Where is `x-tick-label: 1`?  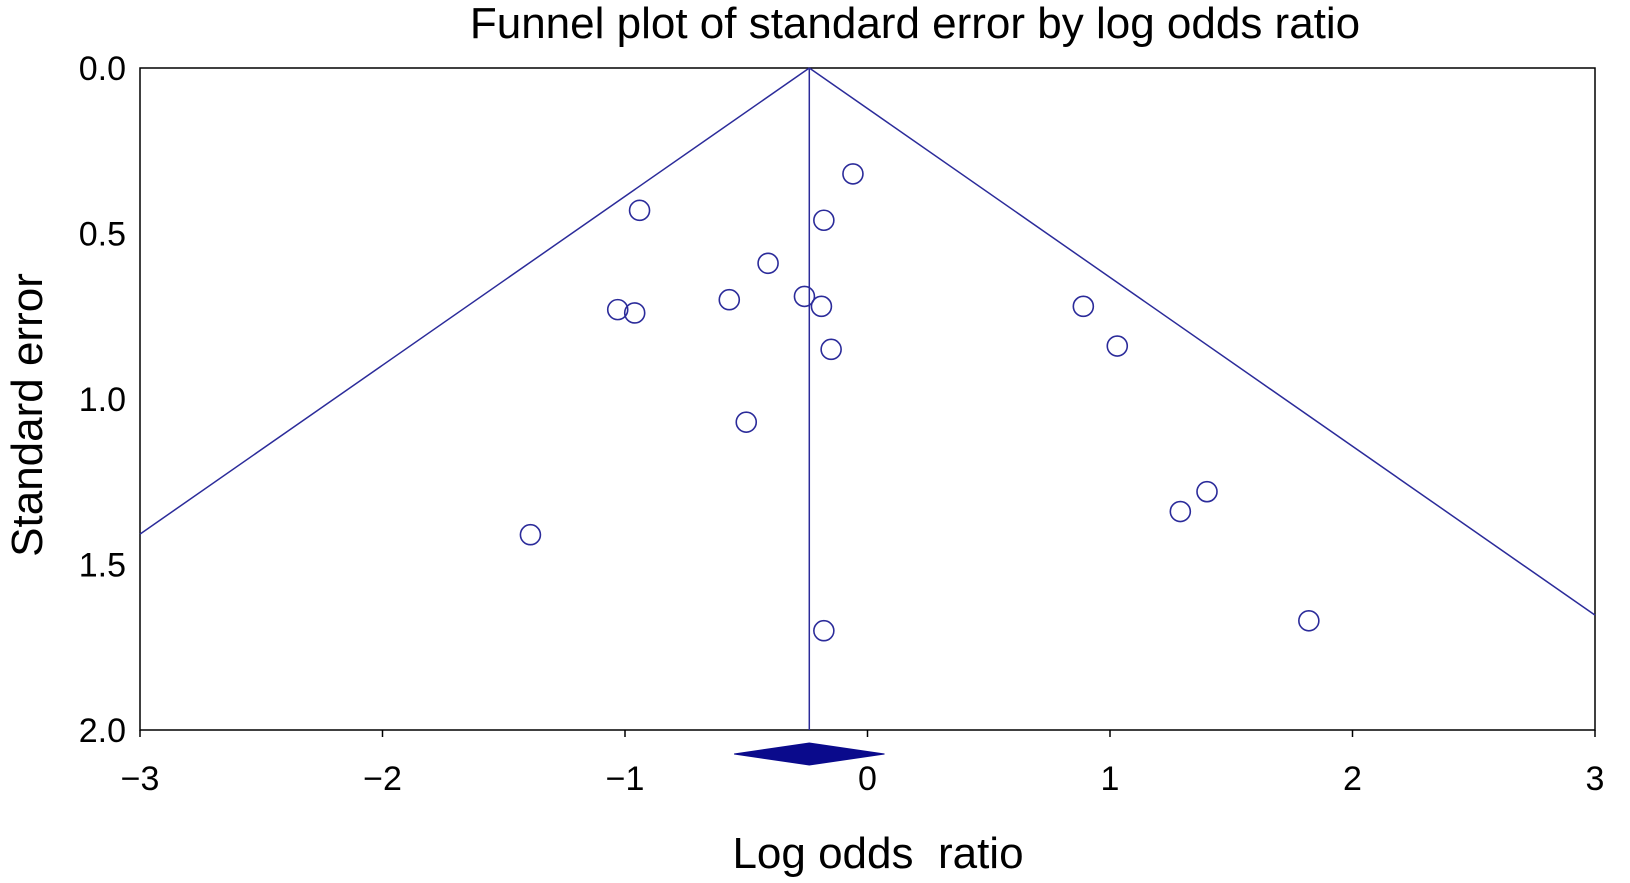
x-tick-label: 1 is located at coordinates (1110, 779).